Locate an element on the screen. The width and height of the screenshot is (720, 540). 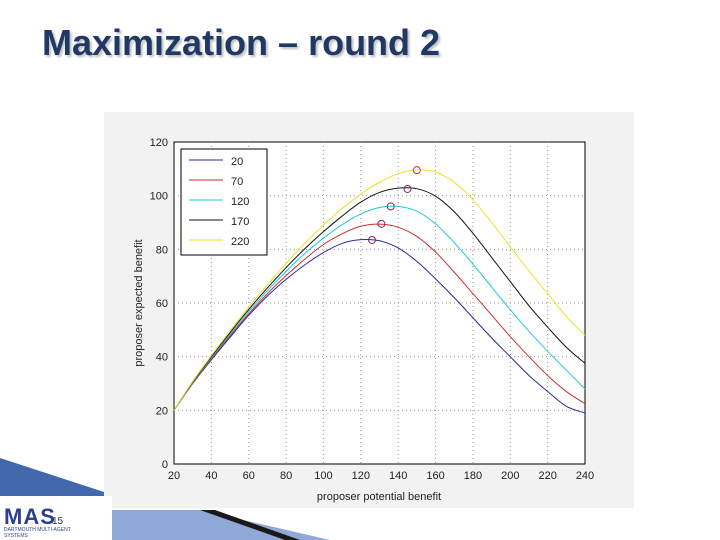
page-number: 15 is located at coordinates (58, 521).